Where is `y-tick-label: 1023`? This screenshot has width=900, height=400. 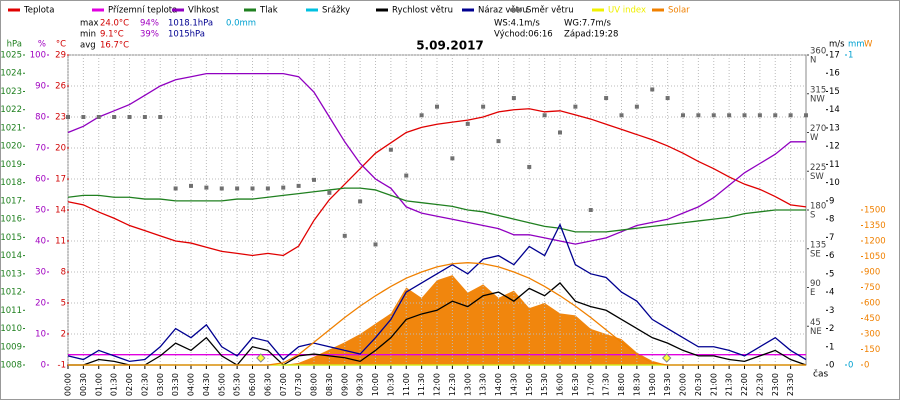
y-tick-label: 1023 is located at coordinates (11, 92).